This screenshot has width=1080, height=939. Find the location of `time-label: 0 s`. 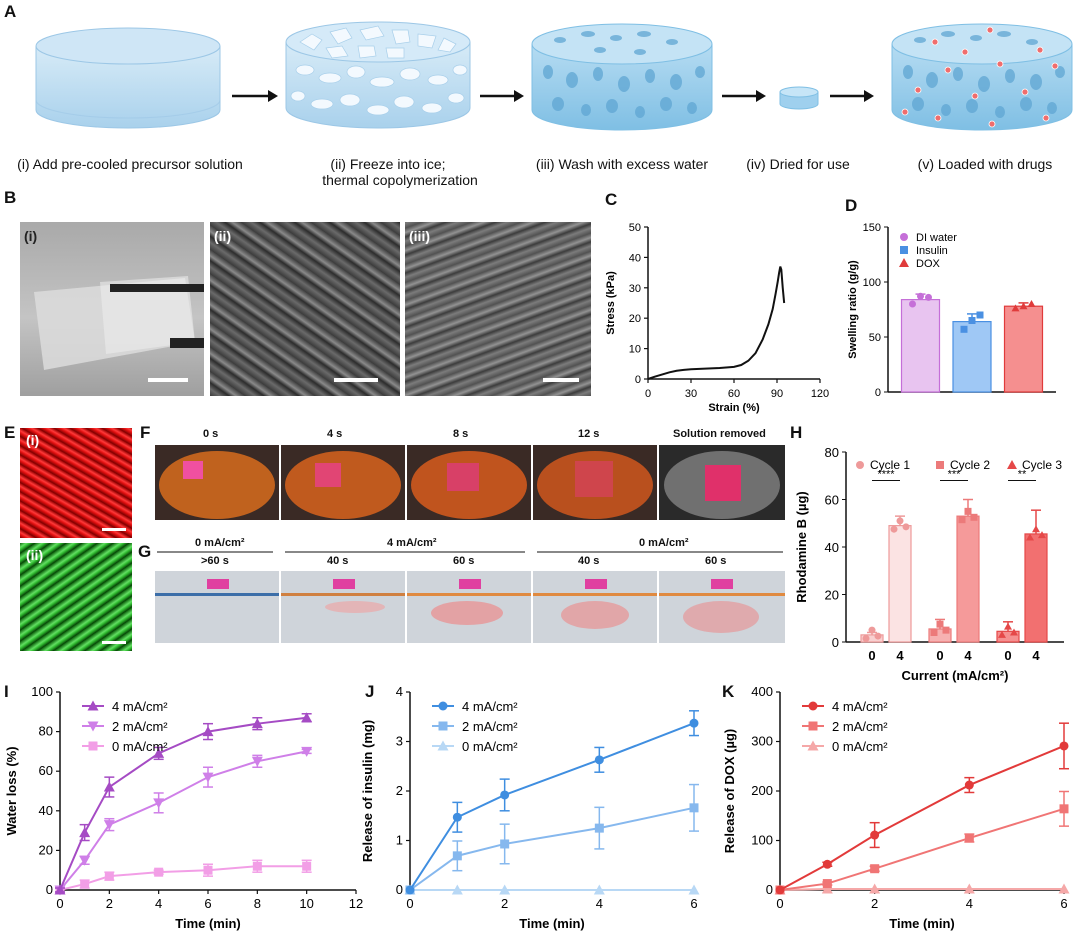

time-label: 0 s is located at coordinates (211, 434).